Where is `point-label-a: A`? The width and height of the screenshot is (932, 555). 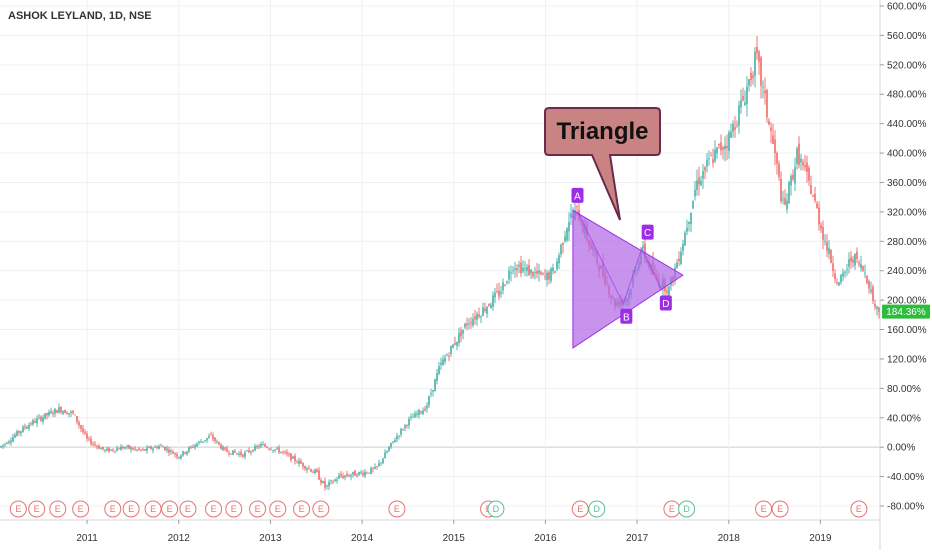 point-label-a: A is located at coordinates (577, 195).